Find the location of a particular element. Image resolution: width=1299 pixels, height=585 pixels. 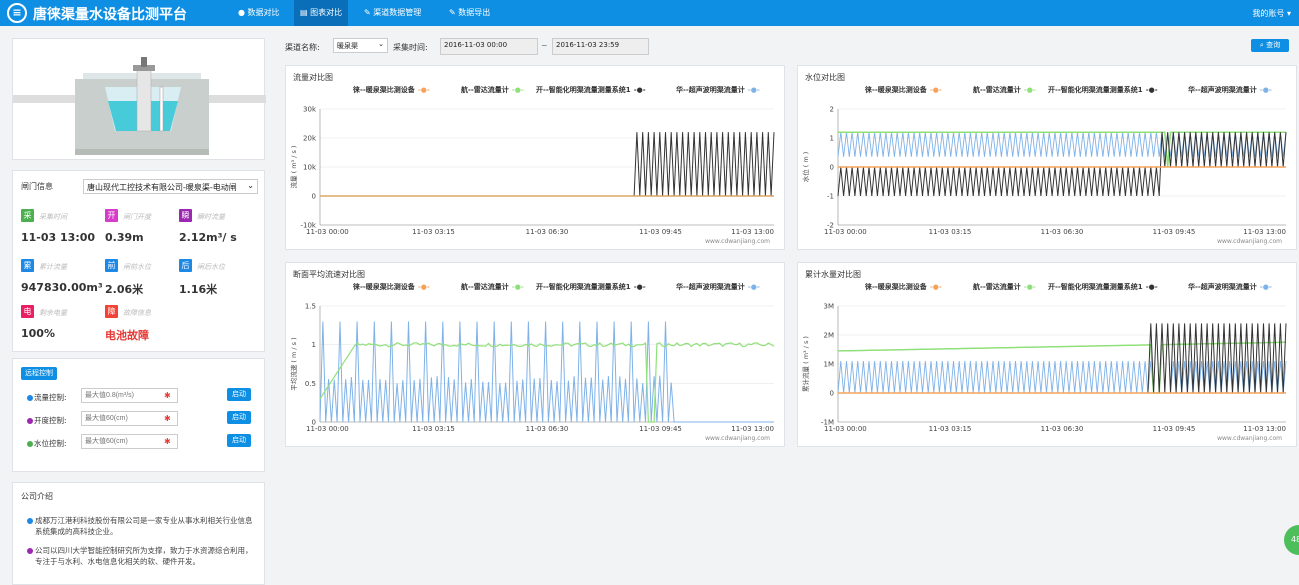

item-label: 故障信息 is located at coordinates (137, 313).